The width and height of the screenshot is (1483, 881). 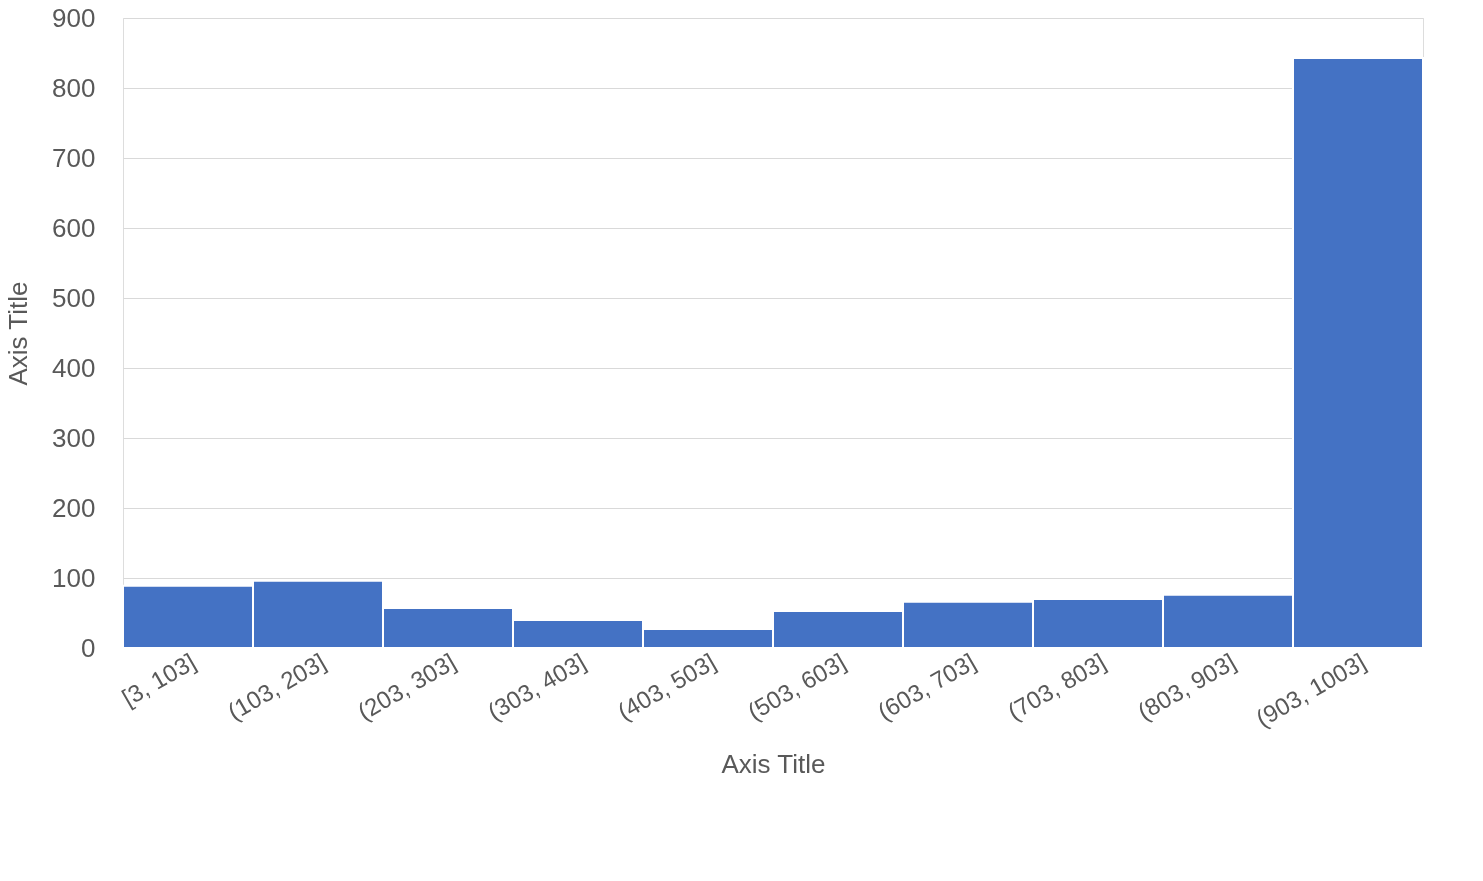 I want to click on x-tick-label: (103, 203], so click(x=276, y=686).